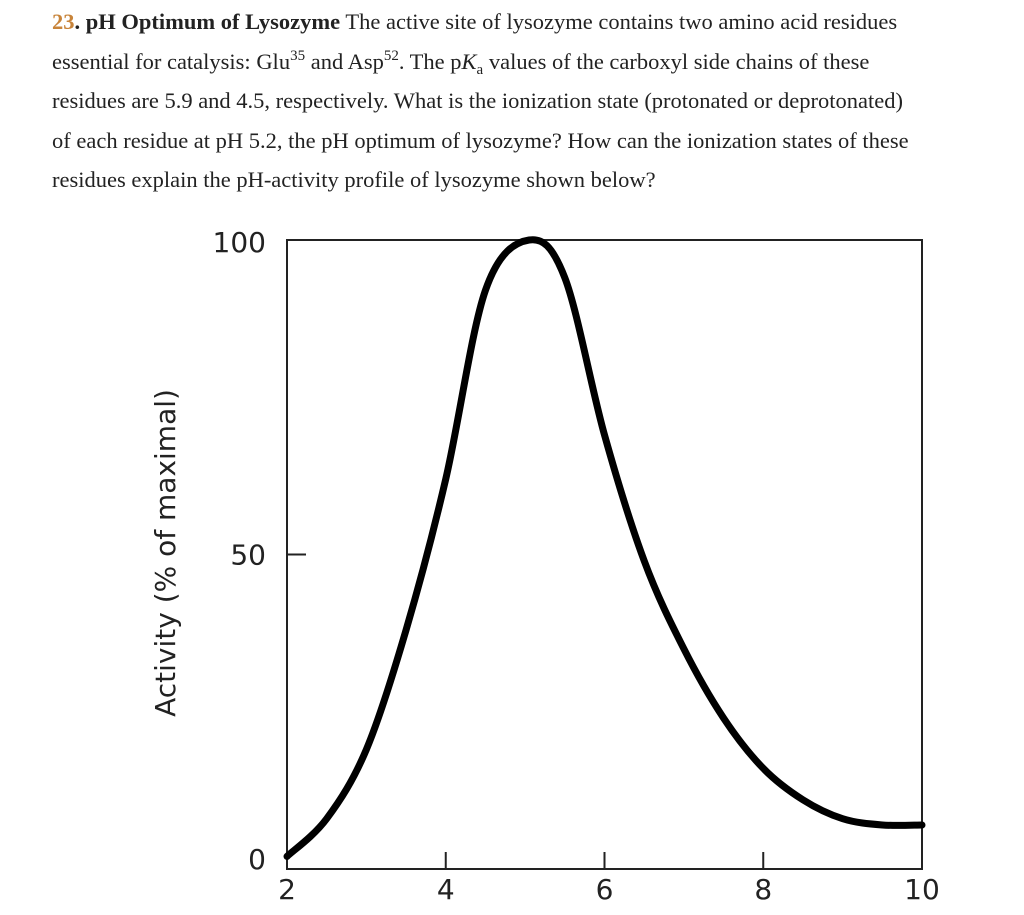 The image size is (1024, 915). What do you see at coordinates (287, 889) in the screenshot?
I see `x-tick-label: 2` at bounding box center [287, 889].